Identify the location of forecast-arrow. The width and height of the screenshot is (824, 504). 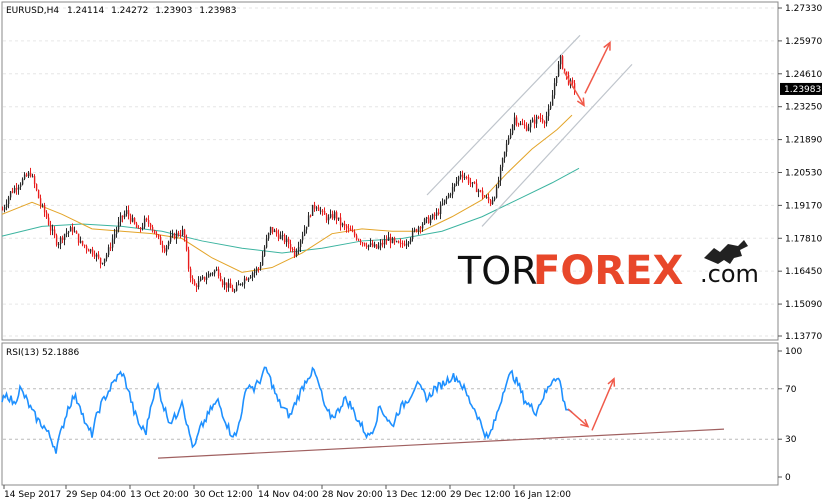
(574, 88).